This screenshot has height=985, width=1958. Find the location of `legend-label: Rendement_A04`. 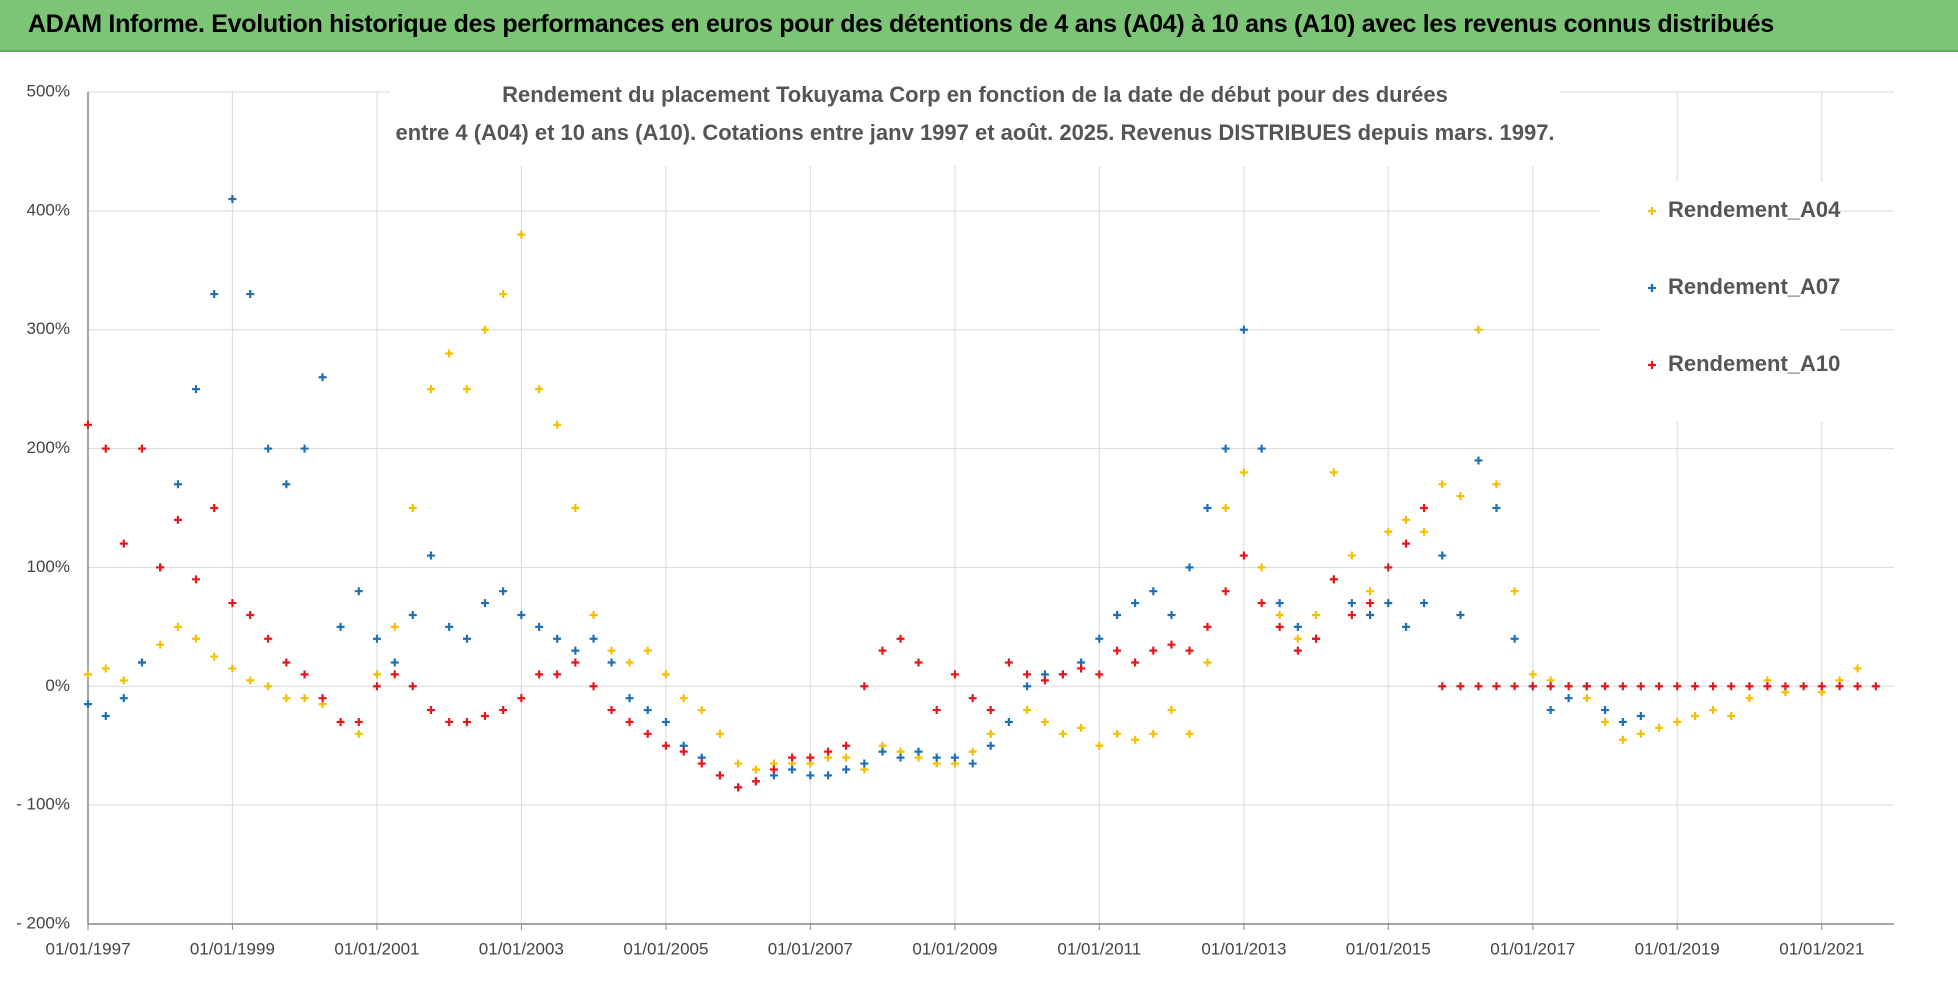

legend-label: Rendement_A04 is located at coordinates (1754, 209).